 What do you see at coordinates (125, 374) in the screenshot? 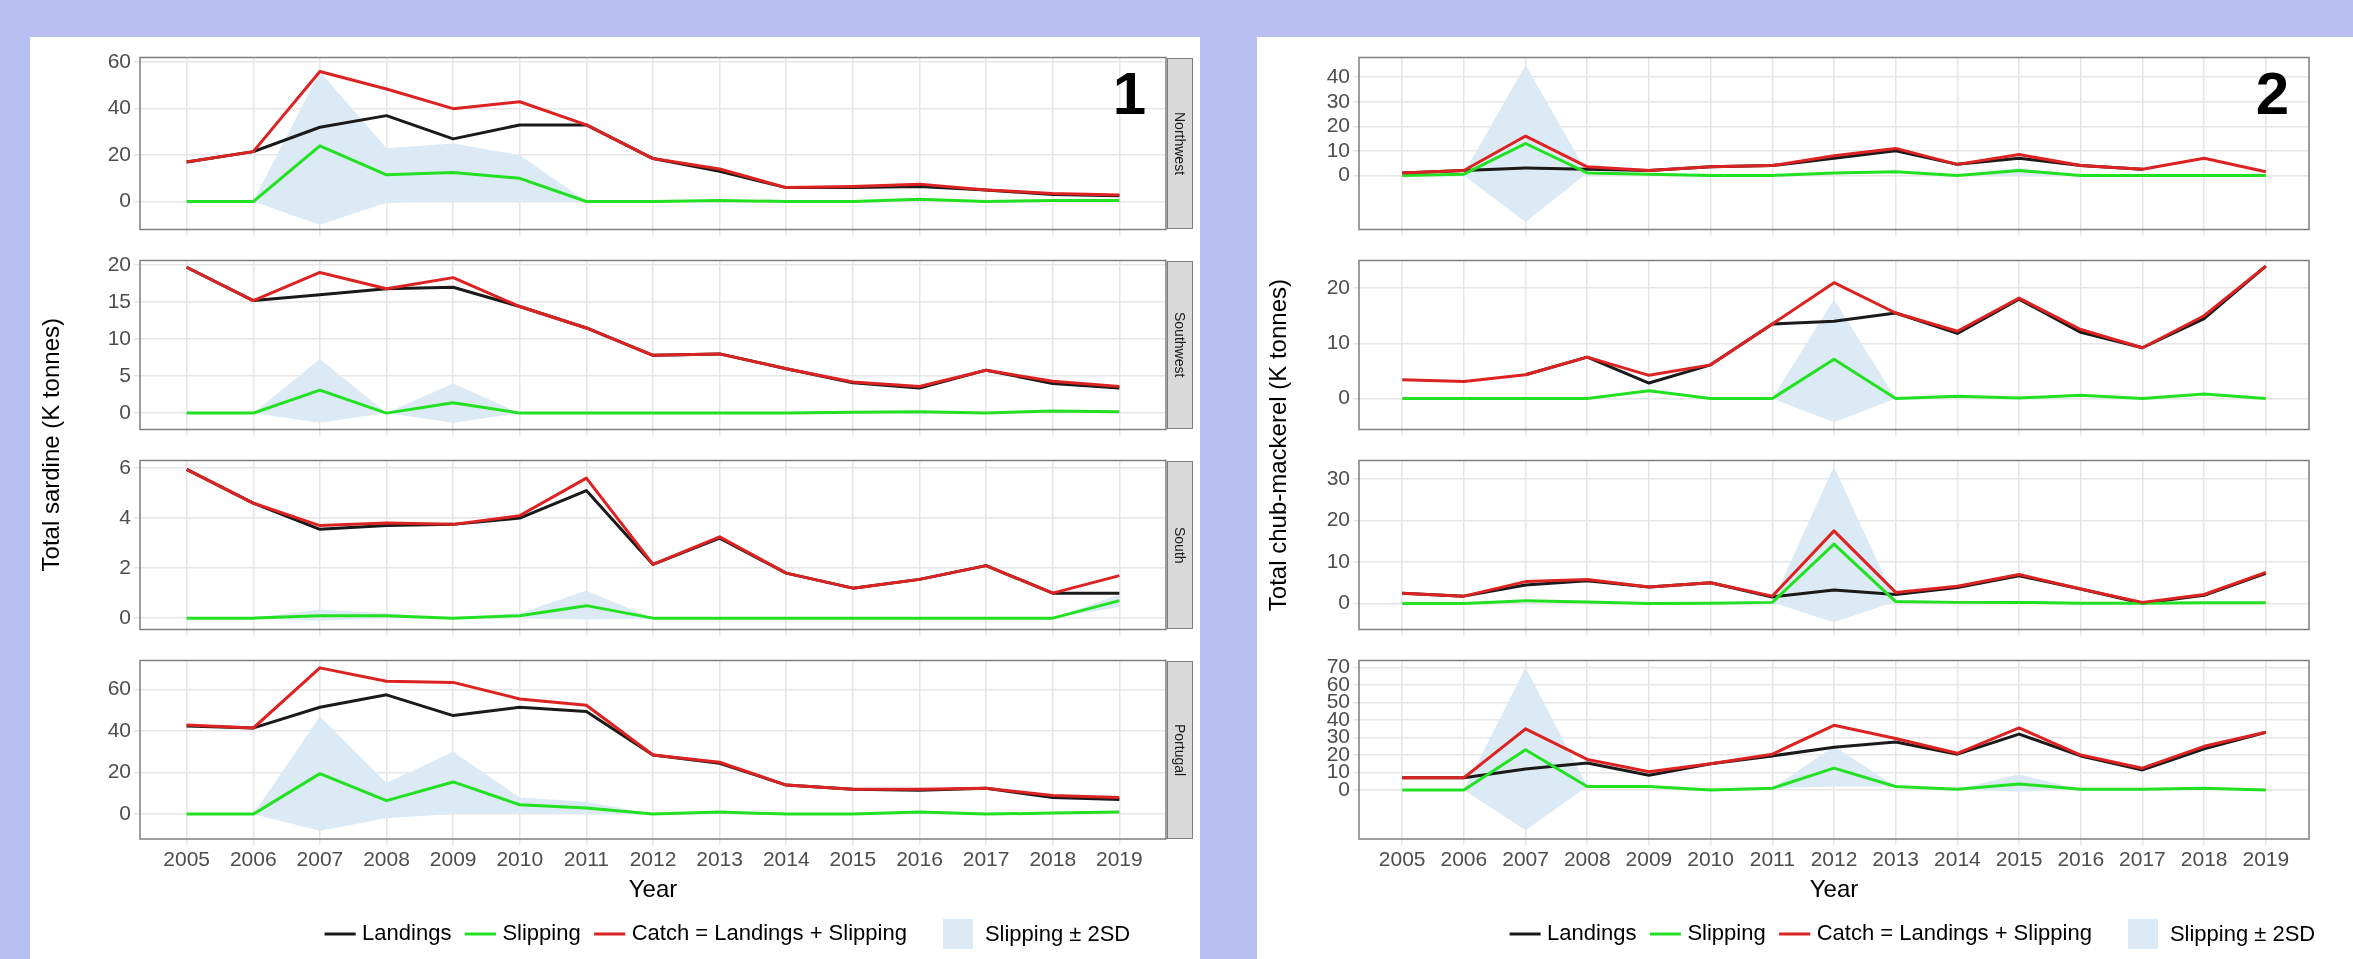
I see `y-tick-label: 5` at bounding box center [125, 374].